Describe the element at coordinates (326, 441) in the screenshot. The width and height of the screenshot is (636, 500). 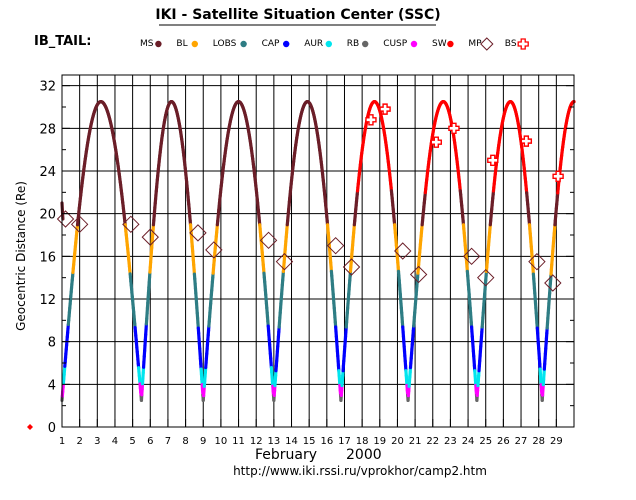
I see `x-tick-label: 16` at that location.